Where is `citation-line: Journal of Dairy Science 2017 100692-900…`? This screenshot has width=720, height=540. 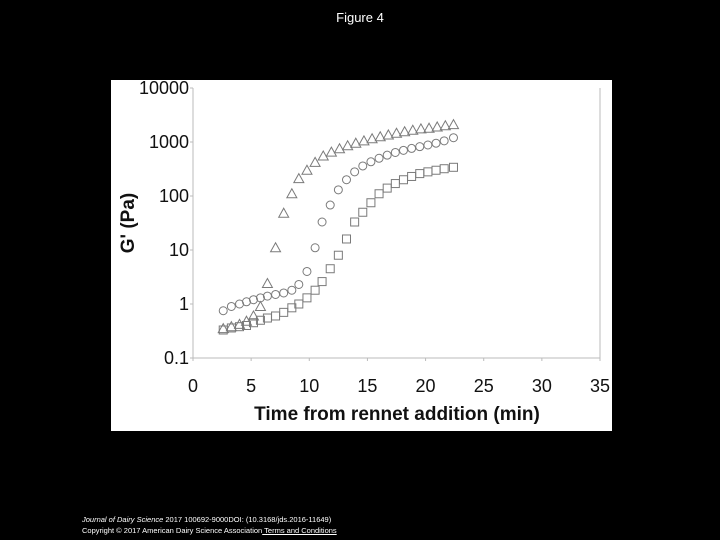
citation-line: Journal of Dairy Science 2017 100692-900… is located at coordinates (209, 519).